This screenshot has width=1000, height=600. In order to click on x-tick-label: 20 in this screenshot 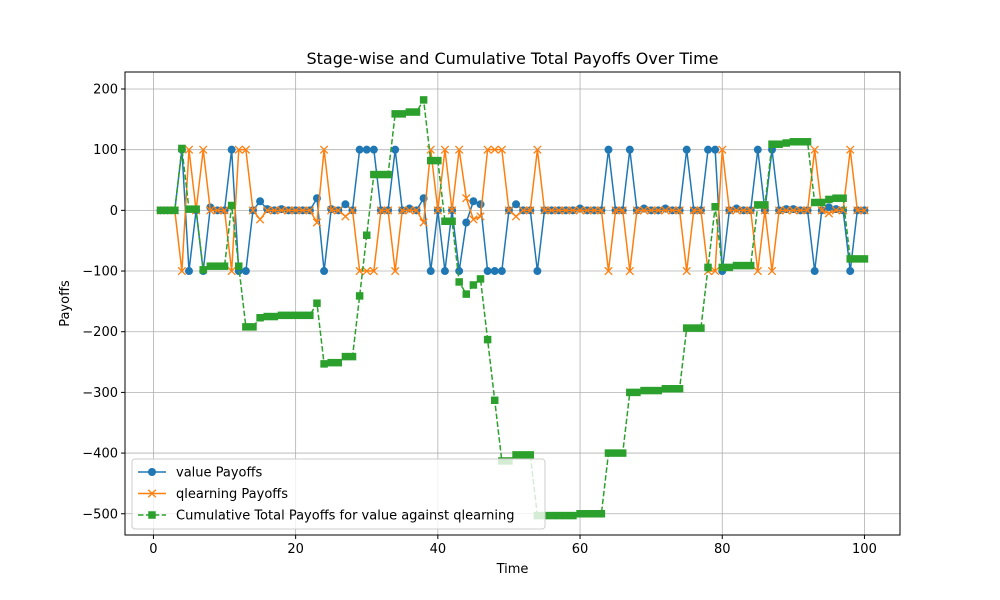, I will do `click(295, 549)`.